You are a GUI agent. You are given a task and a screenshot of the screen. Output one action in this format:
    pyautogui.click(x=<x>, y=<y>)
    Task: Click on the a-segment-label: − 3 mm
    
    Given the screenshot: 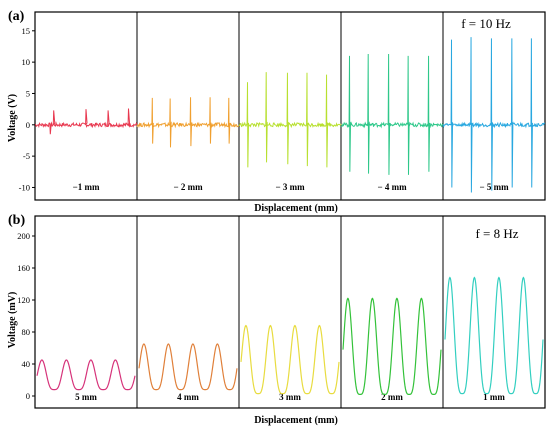 What is the action you would take?
    pyautogui.click(x=290, y=187)
    